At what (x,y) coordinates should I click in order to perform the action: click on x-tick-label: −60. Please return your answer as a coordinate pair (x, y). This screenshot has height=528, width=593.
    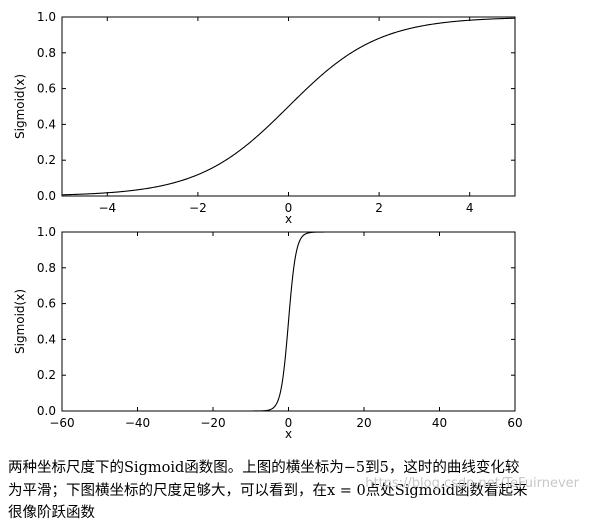
    Looking at the image, I should click on (61, 423).